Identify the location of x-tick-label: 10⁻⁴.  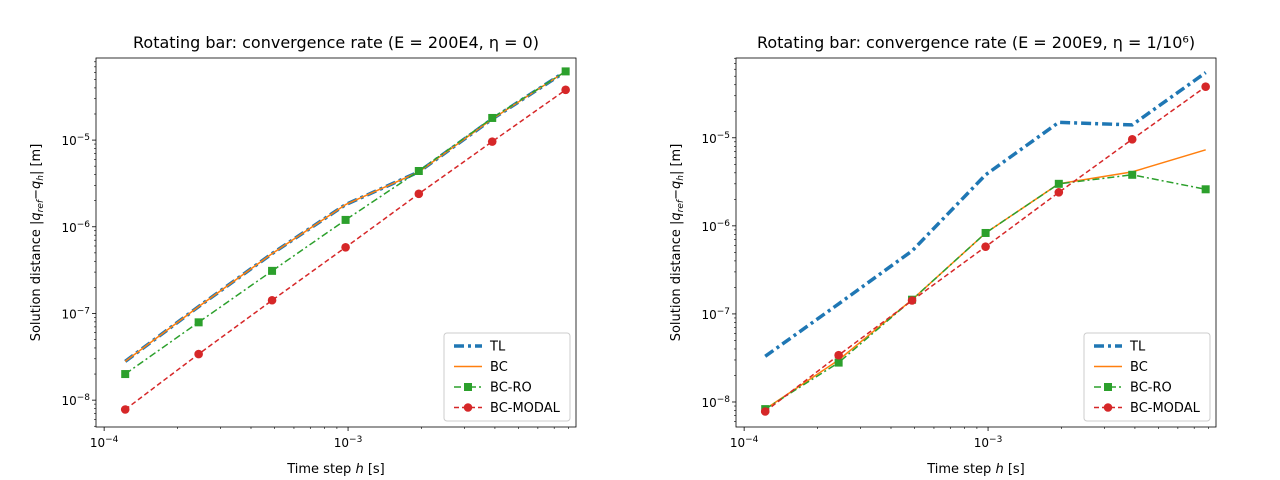
(104, 442).